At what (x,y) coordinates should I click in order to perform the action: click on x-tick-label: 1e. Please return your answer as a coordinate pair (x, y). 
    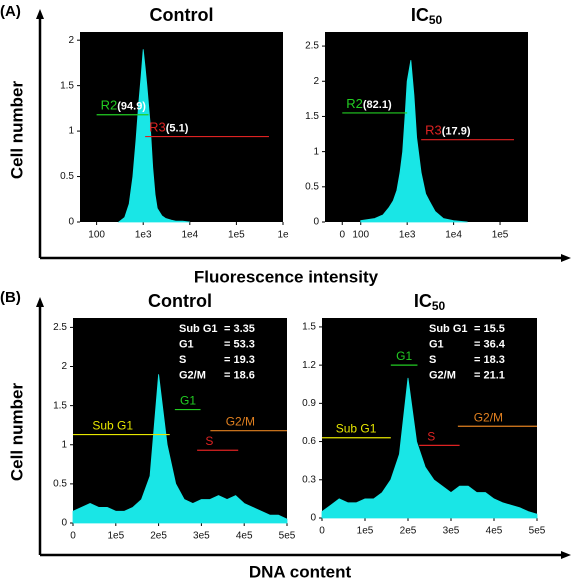
    Looking at the image, I should click on (283, 235).